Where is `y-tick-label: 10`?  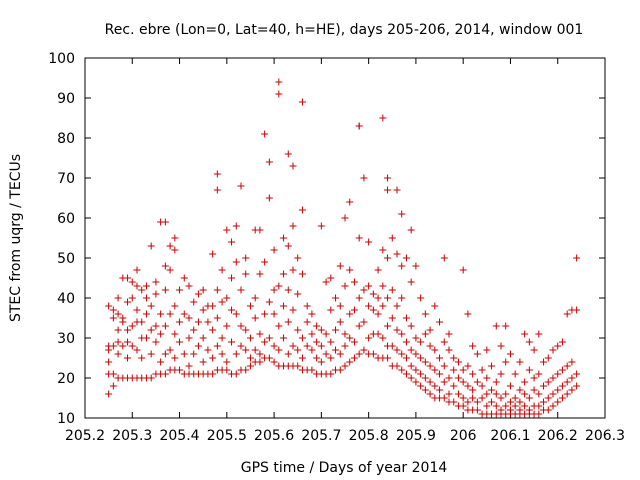 y-tick-label: 10 is located at coordinates (66, 419).